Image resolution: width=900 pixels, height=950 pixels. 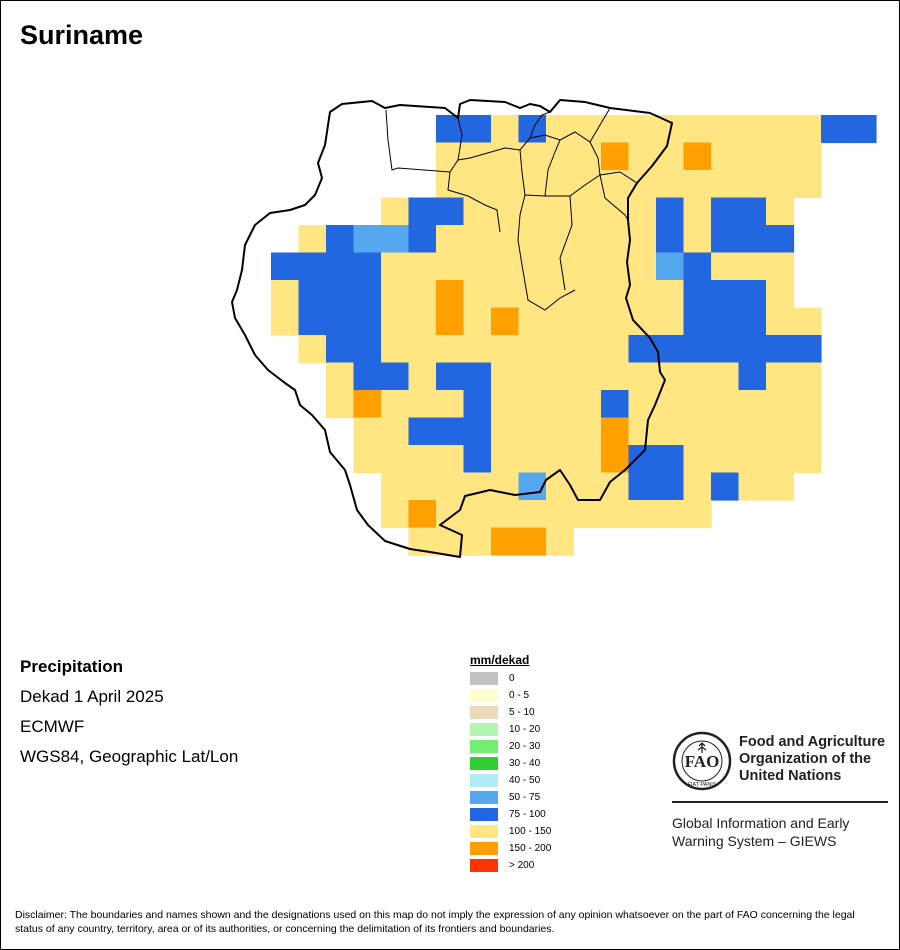 What do you see at coordinates (505, 763) in the screenshot?
I see `legend-item: 30 - 40` at bounding box center [505, 763].